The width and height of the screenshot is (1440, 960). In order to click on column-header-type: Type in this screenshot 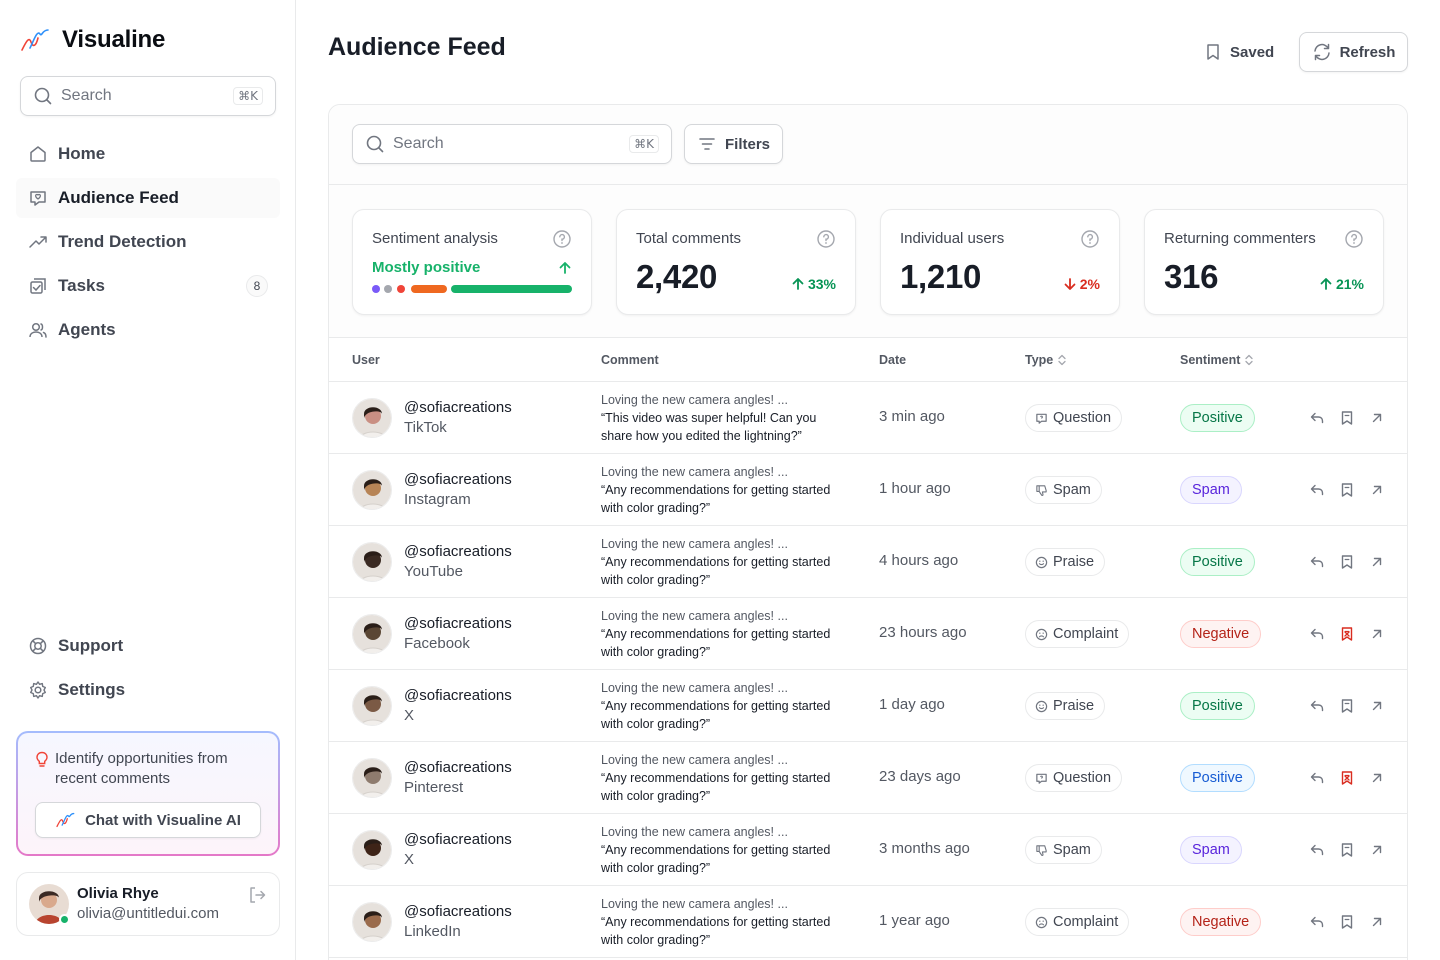, I will do `click(1046, 360)`.